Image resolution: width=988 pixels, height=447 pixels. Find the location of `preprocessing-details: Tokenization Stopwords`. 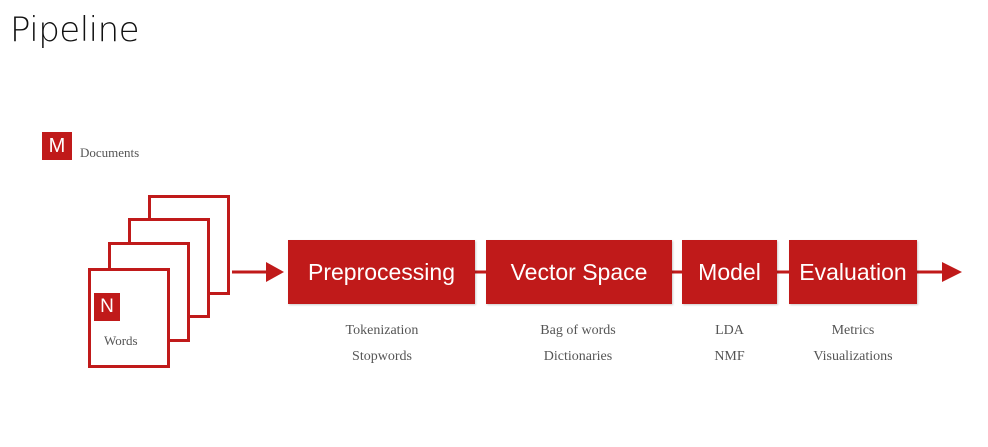

preprocessing-details: Tokenization Stopwords is located at coordinates (382, 344).